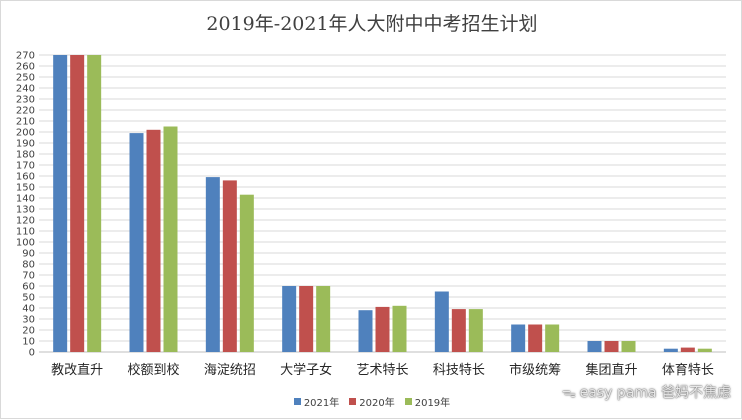 The image size is (742, 420). Describe the element at coordinates (25, 67) in the screenshot. I see `y-tick-label: 260` at that location.